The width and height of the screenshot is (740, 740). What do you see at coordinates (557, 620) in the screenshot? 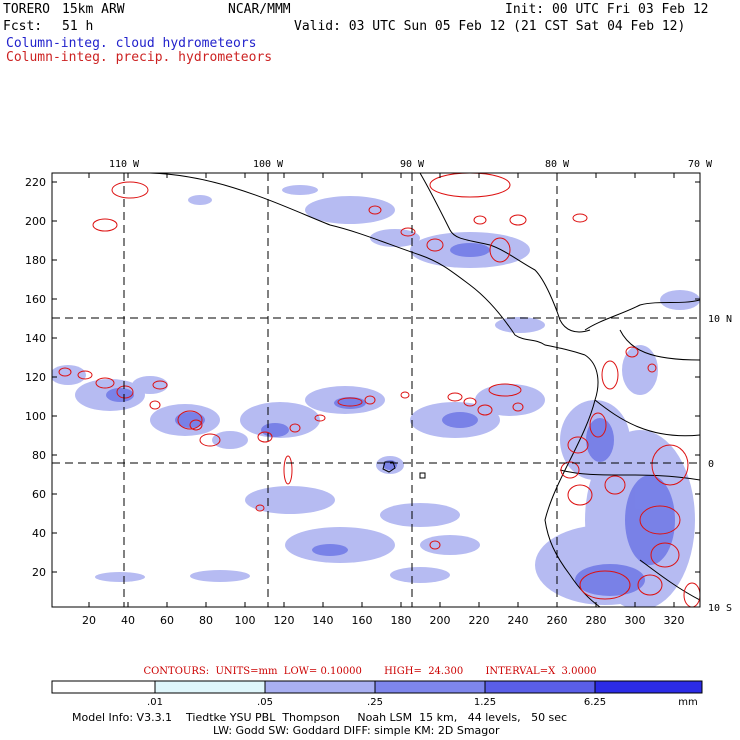
I see `x-tick-label: 260` at bounding box center [557, 620].